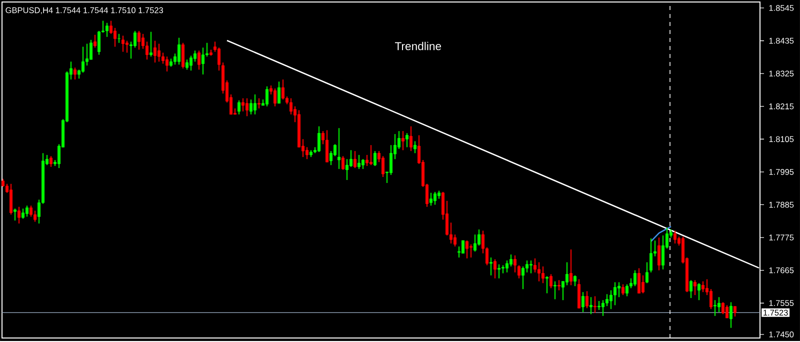  What do you see at coordinates (781, 139) in the screenshot?
I see `y-tick-label: 1.8105` at bounding box center [781, 139].